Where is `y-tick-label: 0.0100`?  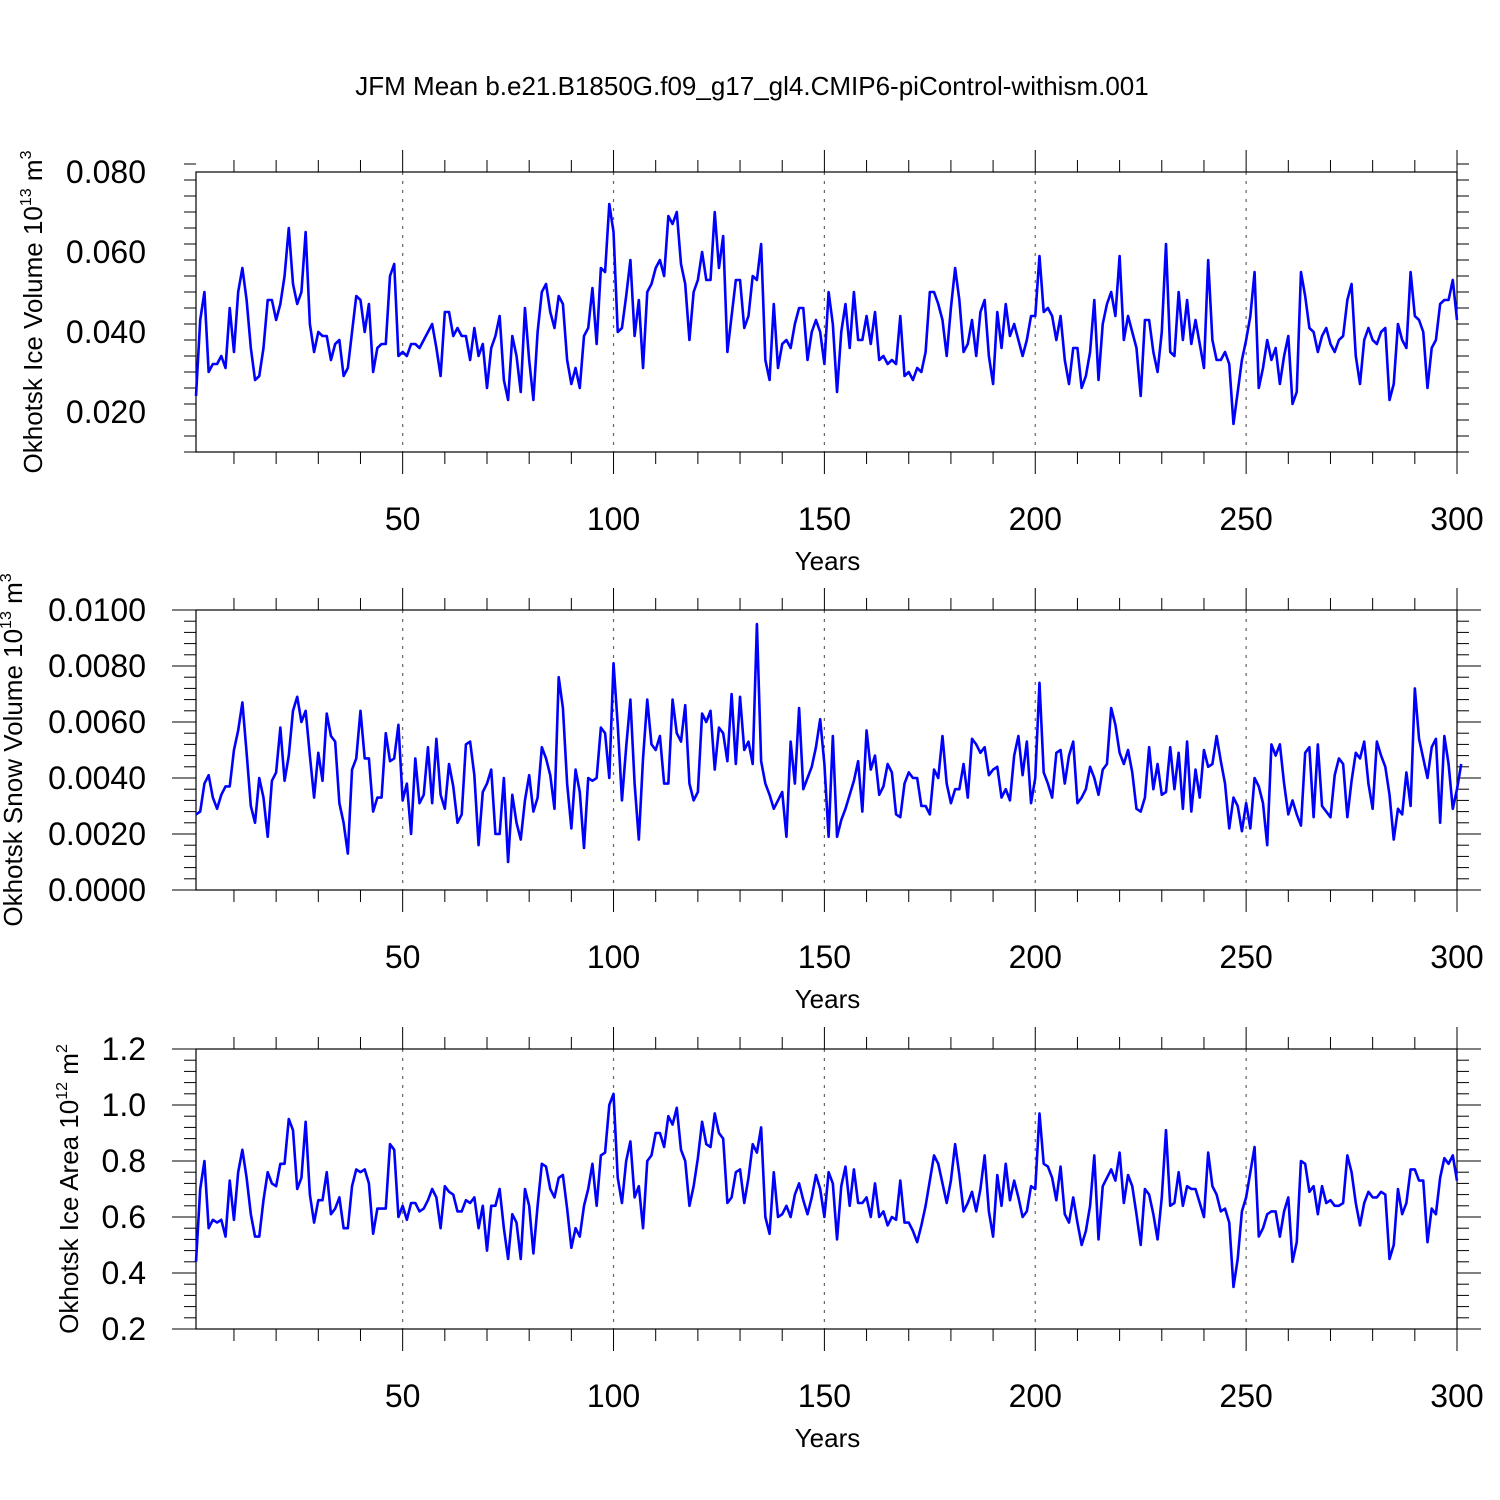
y-tick-label: 0.0100 is located at coordinates (97, 610).